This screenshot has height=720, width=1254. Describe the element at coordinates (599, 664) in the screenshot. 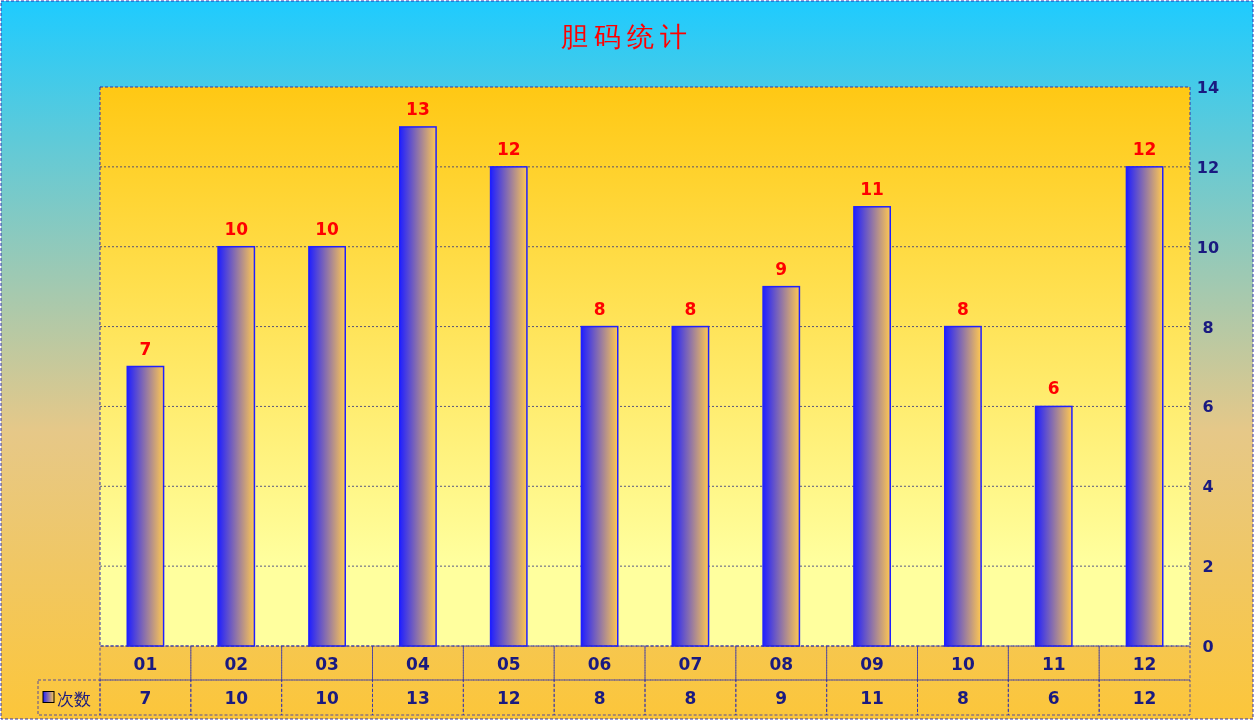

I see `x-tick-label: 06` at that location.